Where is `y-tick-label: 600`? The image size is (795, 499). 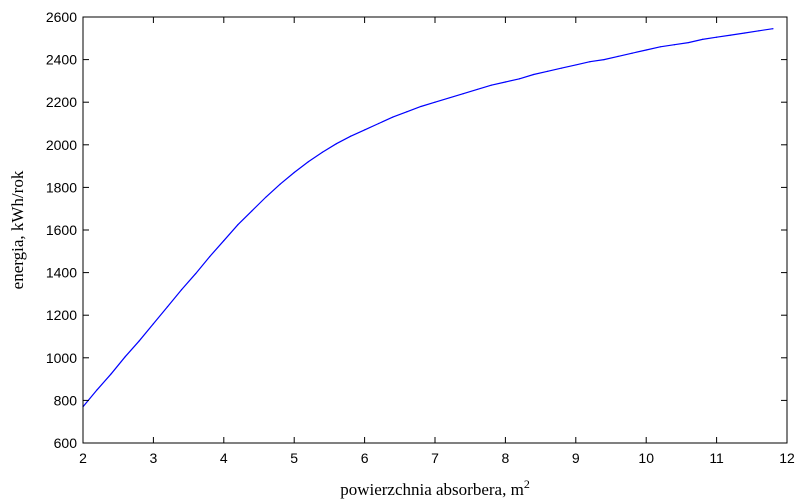 y-tick-label: 600 is located at coordinates (66, 443).